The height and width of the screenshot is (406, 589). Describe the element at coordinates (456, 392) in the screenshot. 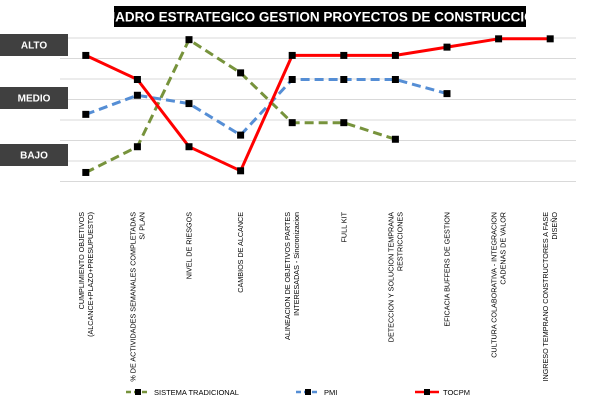

I see `legend-label: TOCPM` at that location.